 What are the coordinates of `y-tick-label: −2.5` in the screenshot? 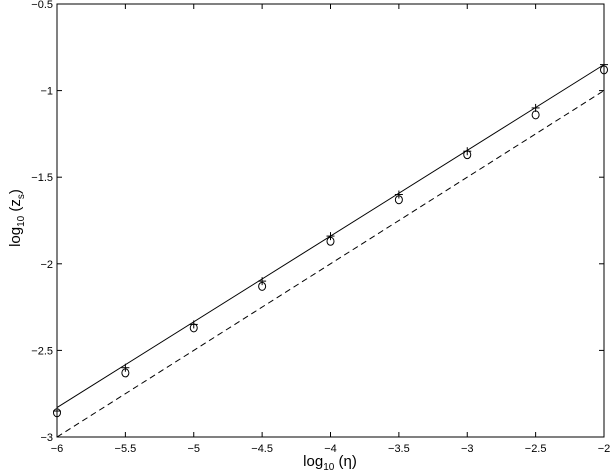 It's located at (42, 351).